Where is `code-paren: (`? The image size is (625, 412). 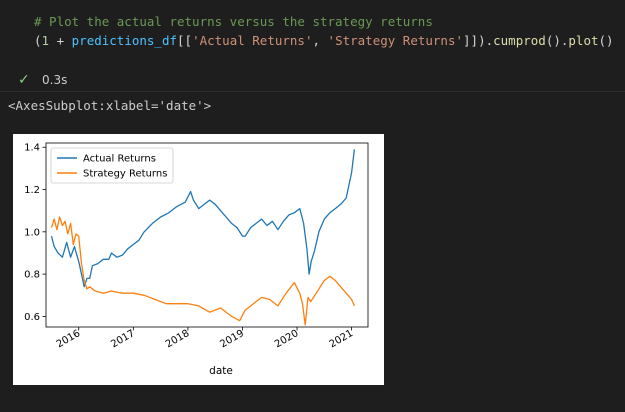
code-paren: ( is located at coordinates (38, 40).